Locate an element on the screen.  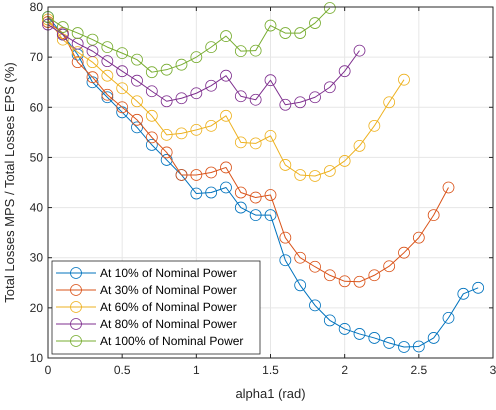
y-tick-label: 70 is located at coordinates (37, 57).